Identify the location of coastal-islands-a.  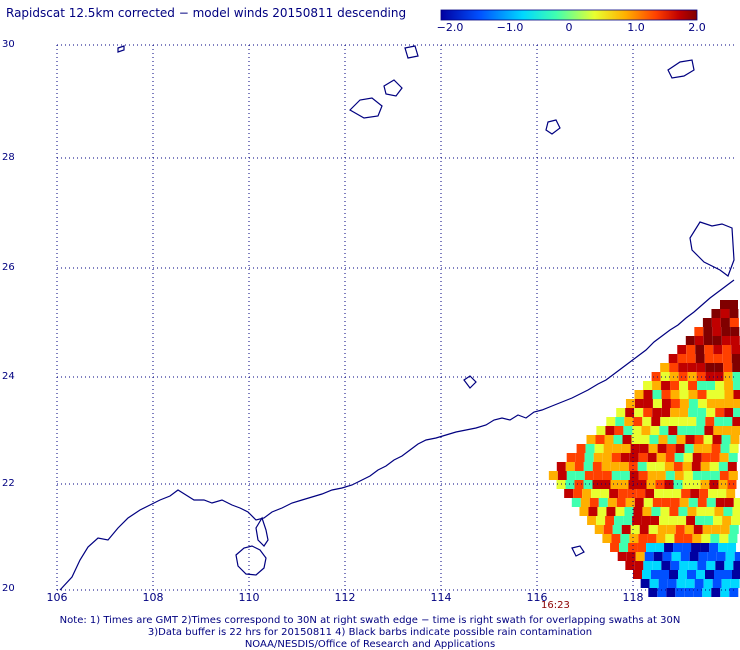
(366, 108).